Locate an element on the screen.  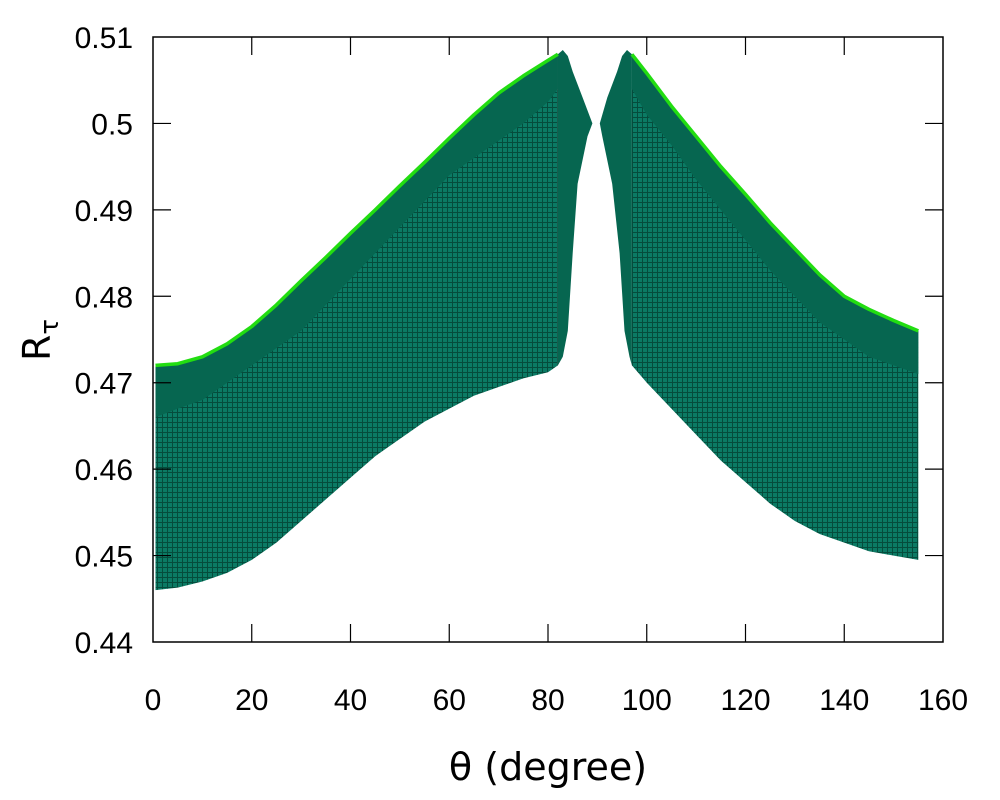
tip-left is located at coordinates (575, 208).